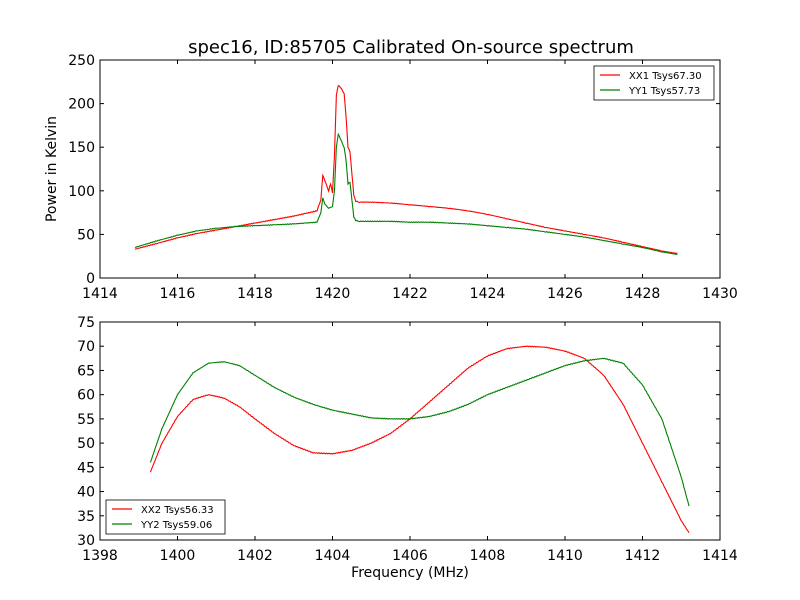 This screenshot has width=800, height=600. What do you see at coordinates (664, 91) in the screenshot?
I see `legend-entry: YY1 Tsys57.73` at bounding box center [664, 91].